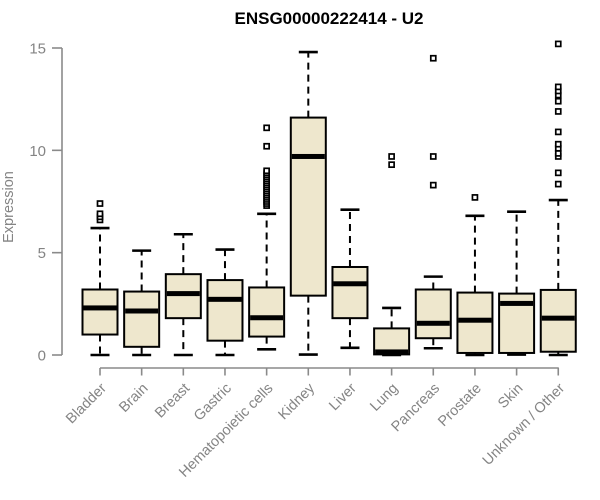 This screenshot has height=500, width=600. What do you see at coordinates (133, 398) in the screenshot?
I see `x-tick-label: Brain` at bounding box center [133, 398].